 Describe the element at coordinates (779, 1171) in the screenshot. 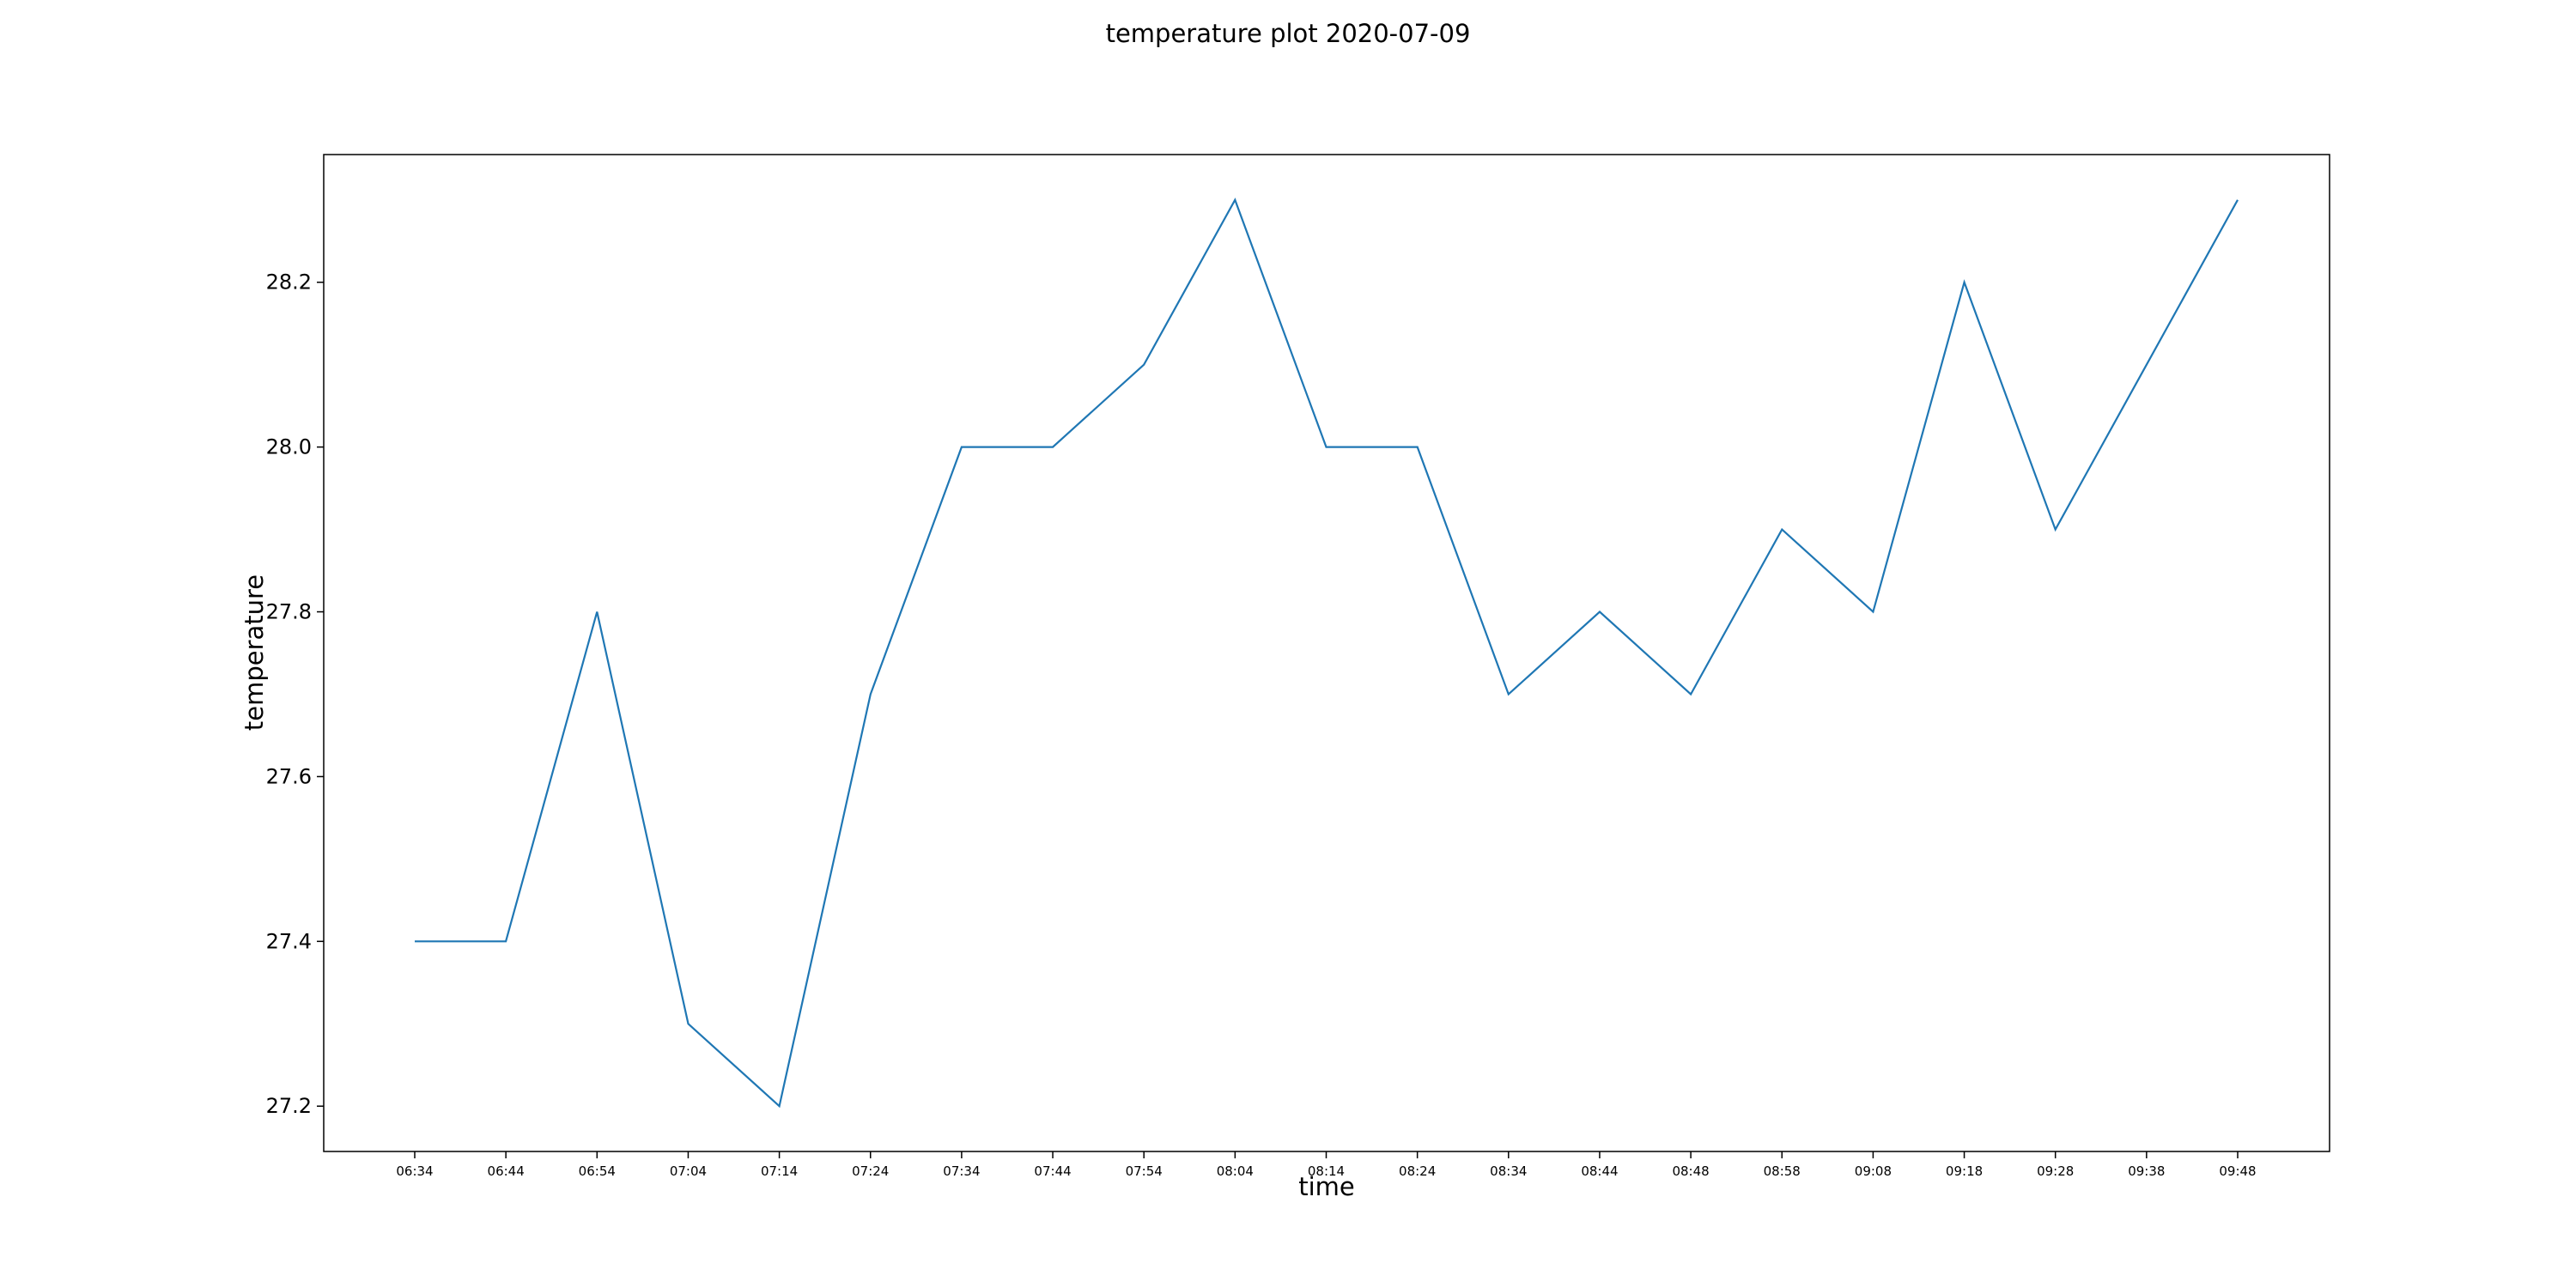

I see `x-tick-label: 07:14` at that location.